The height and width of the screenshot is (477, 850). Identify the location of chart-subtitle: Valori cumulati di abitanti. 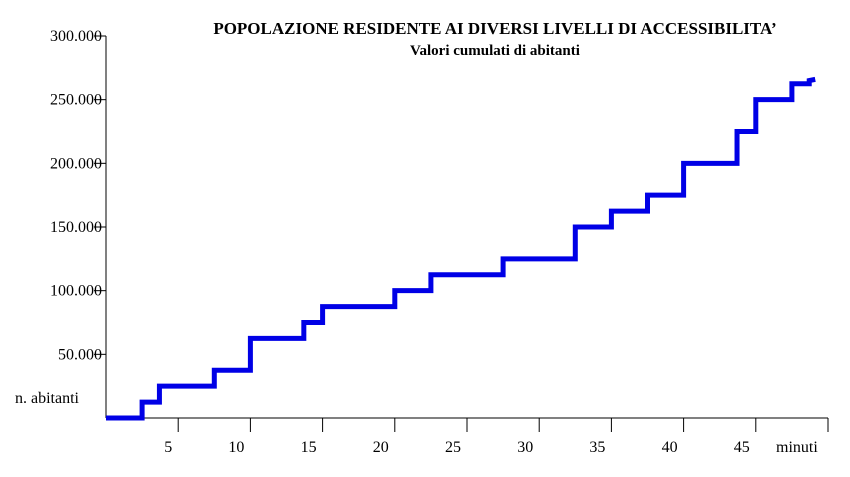
(495, 51).